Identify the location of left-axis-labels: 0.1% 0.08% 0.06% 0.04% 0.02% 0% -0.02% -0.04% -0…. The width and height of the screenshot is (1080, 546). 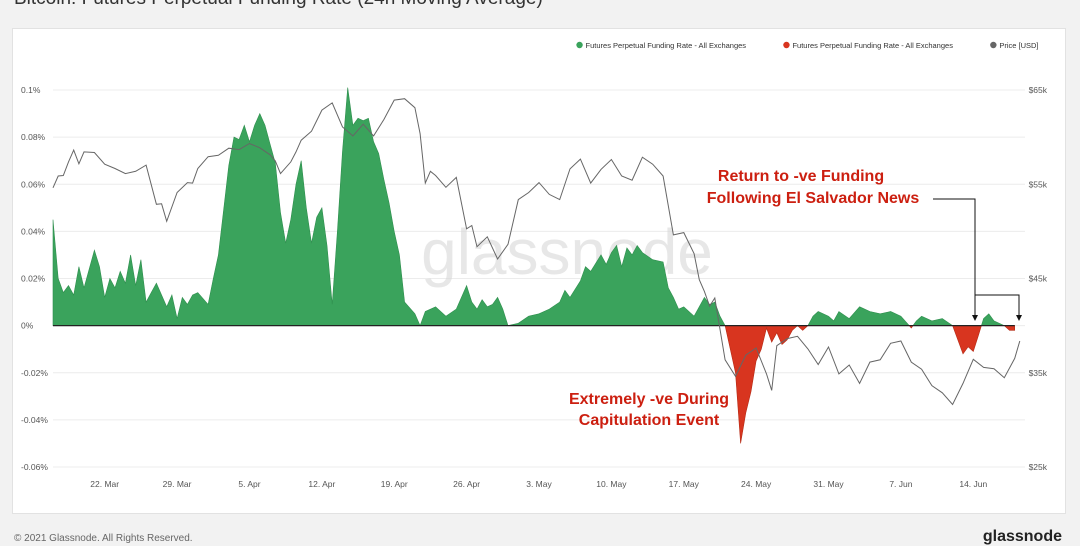
(34, 278).